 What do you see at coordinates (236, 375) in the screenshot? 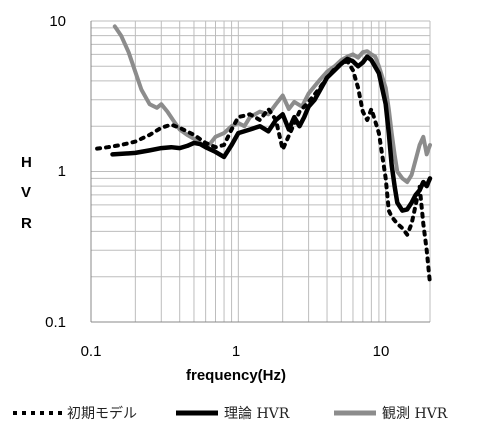
I see `x-axis-title: frequency(Hz)` at bounding box center [236, 375].